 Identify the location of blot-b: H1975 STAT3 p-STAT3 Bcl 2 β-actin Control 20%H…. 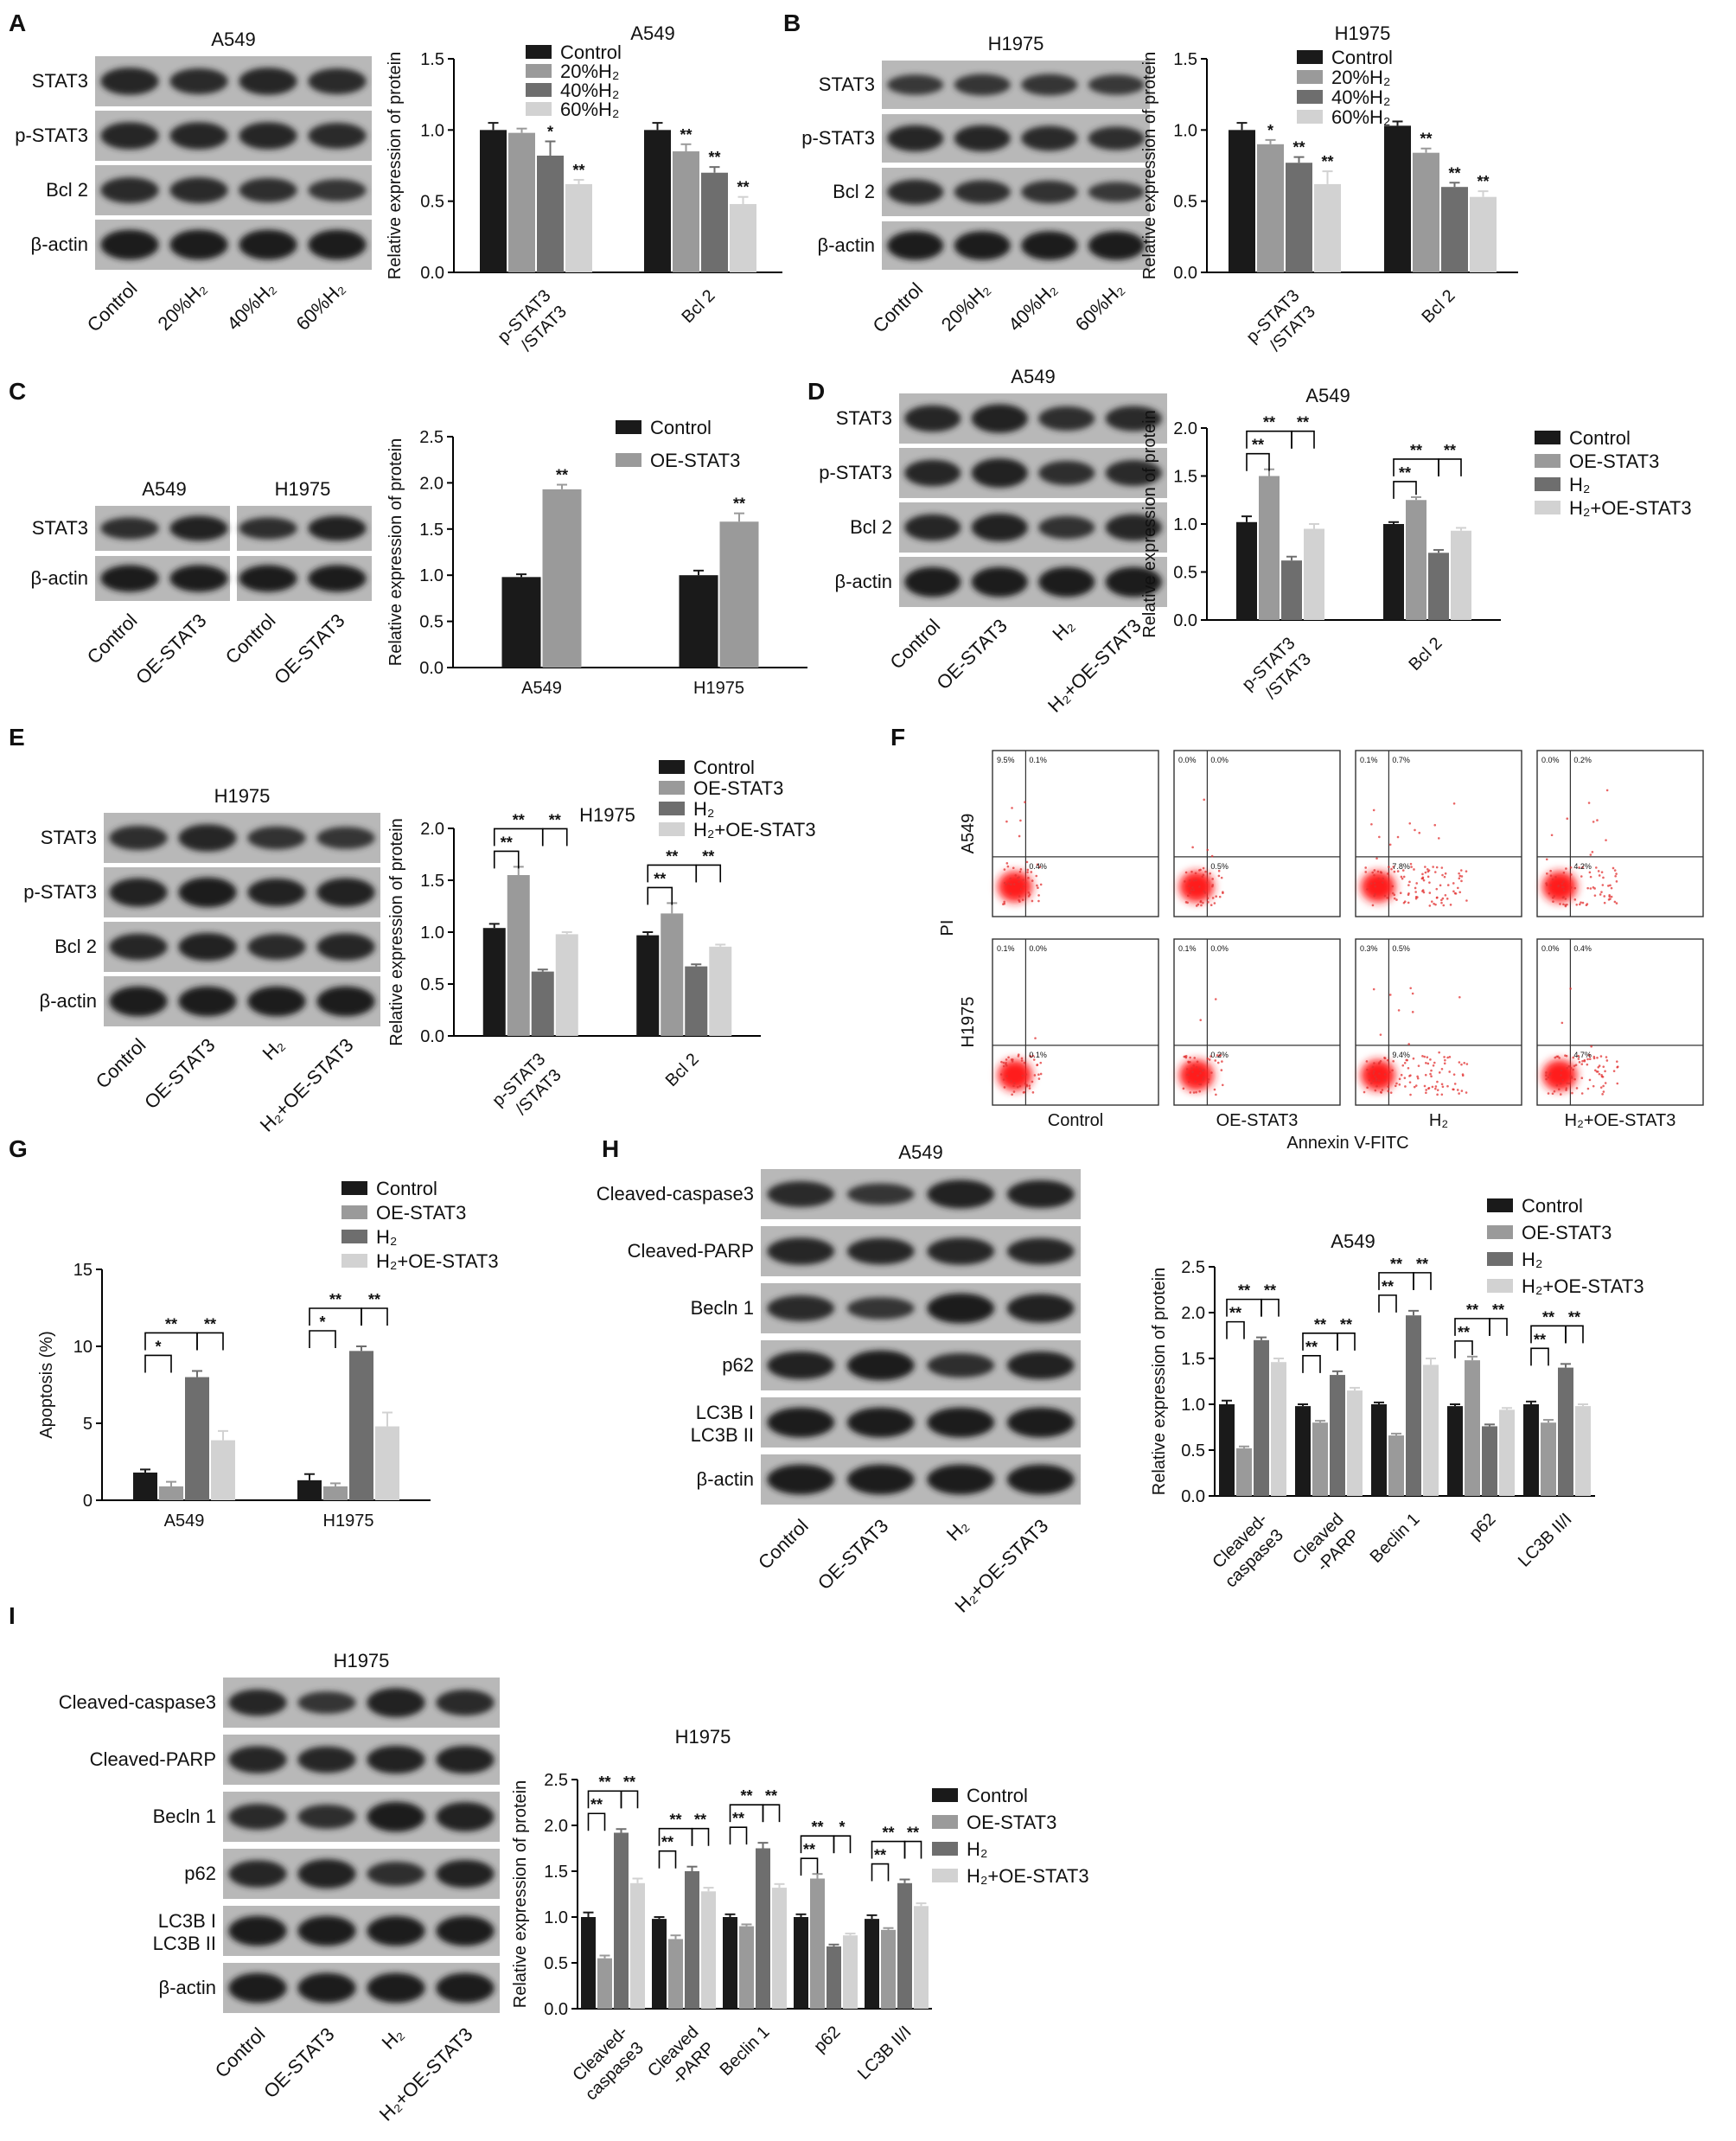
(975, 185).